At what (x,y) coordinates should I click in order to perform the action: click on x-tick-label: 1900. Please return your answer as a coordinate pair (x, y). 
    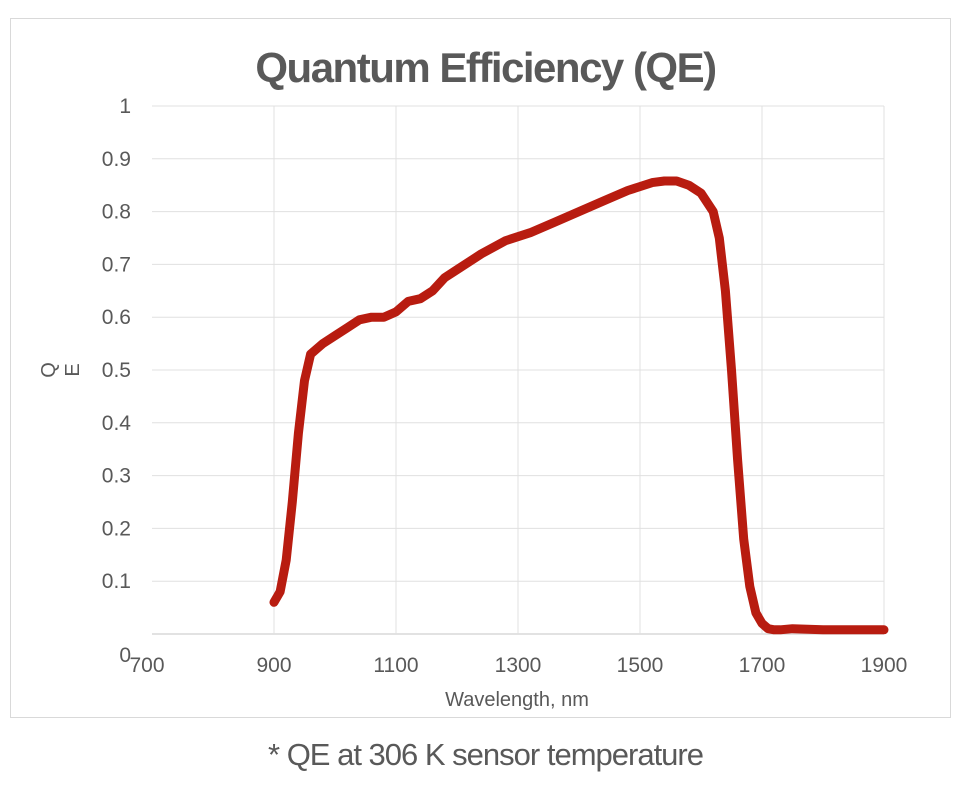
    Looking at the image, I should click on (884, 665).